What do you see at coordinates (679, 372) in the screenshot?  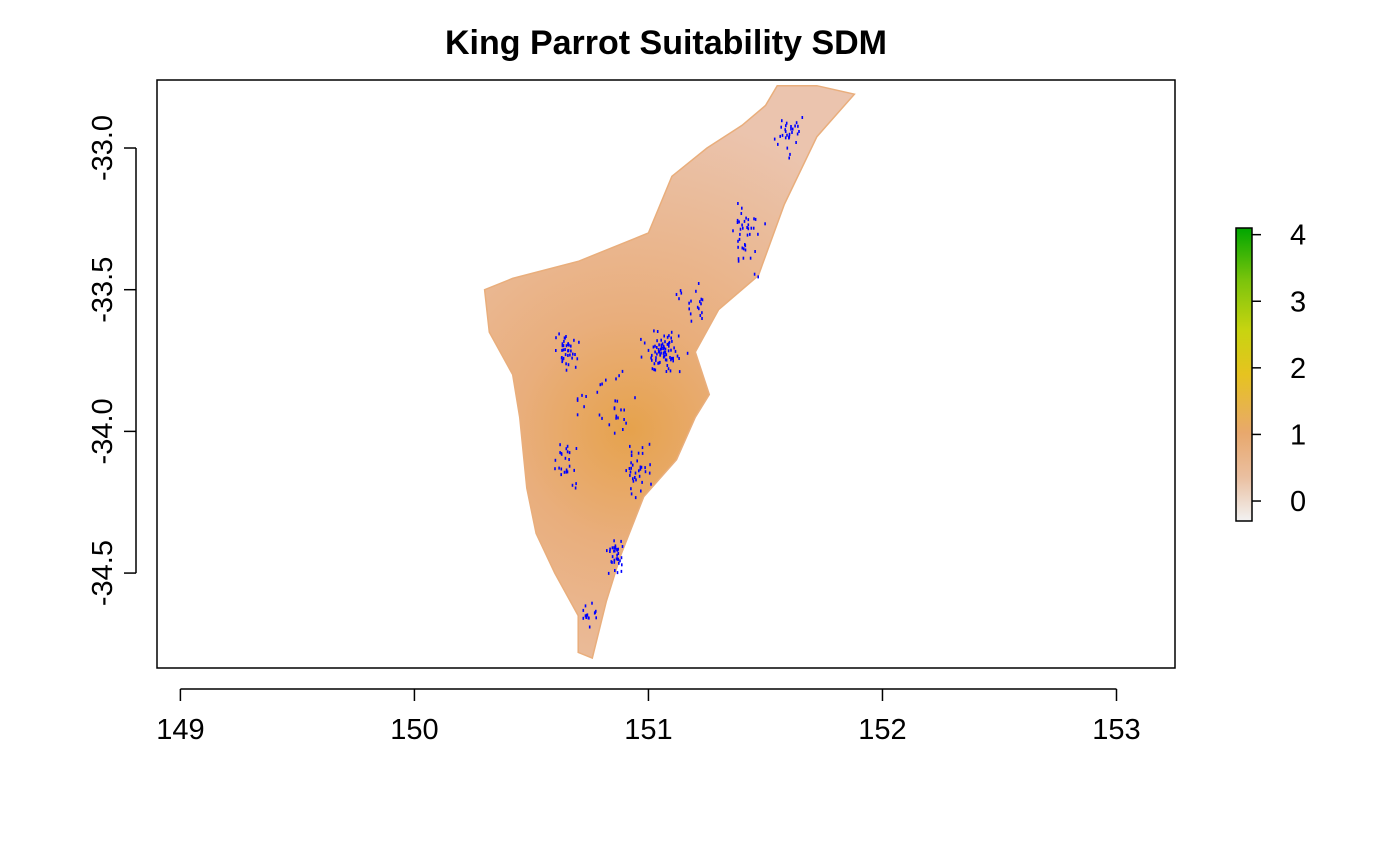 I see `occurrence-points` at bounding box center [679, 372].